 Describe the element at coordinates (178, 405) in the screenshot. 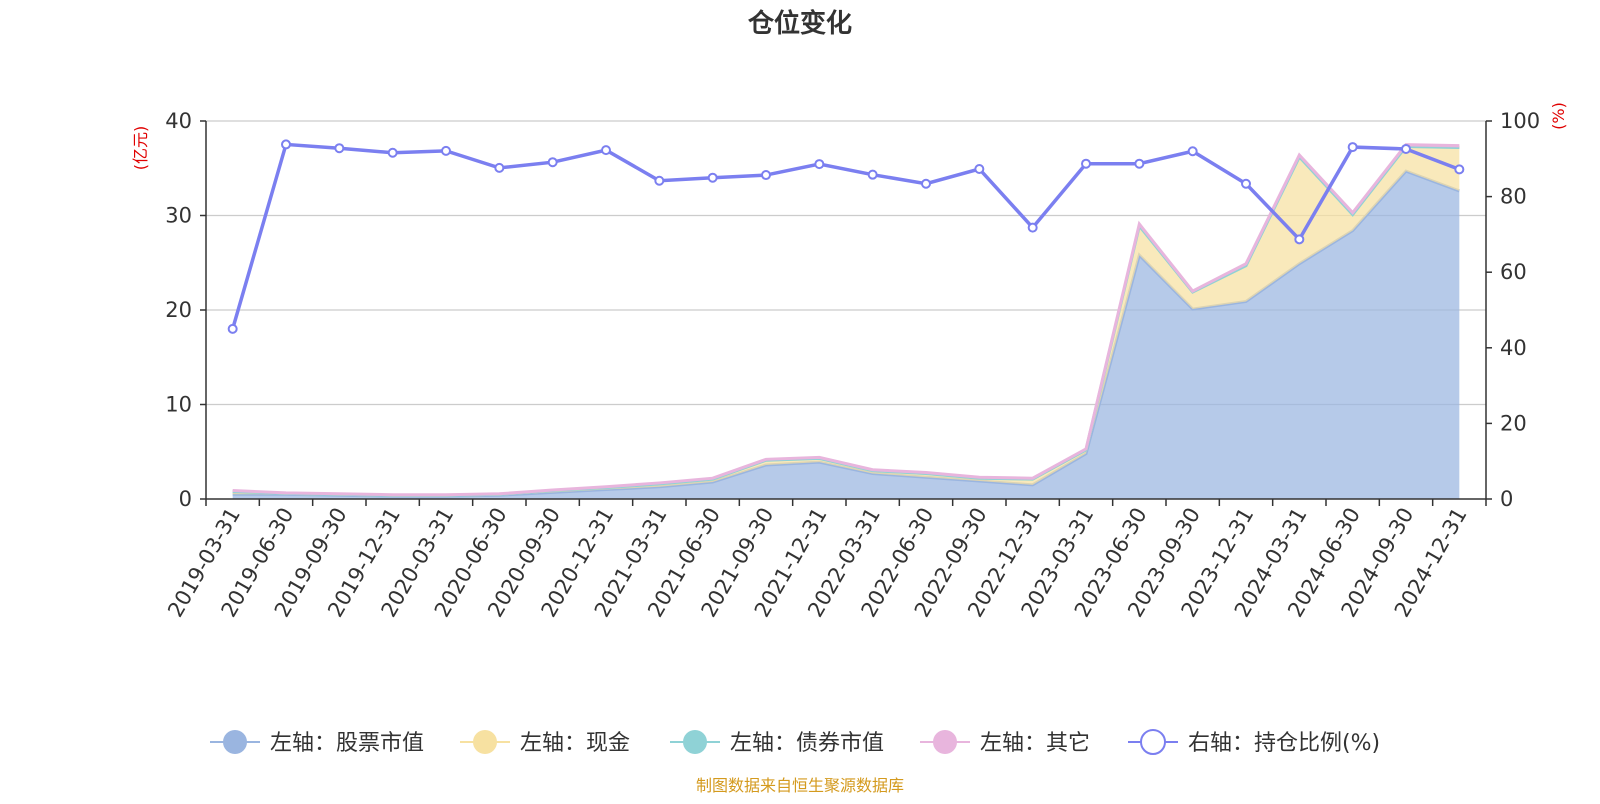

I see `left-axis-tick-label: 10` at that location.